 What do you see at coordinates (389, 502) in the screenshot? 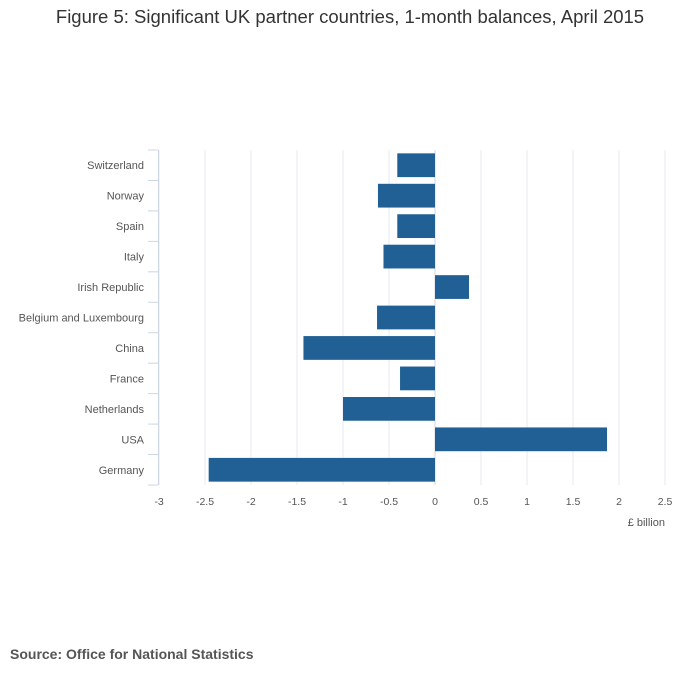
I see `x-tick-label: -0.5` at bounding box center [389, 502].